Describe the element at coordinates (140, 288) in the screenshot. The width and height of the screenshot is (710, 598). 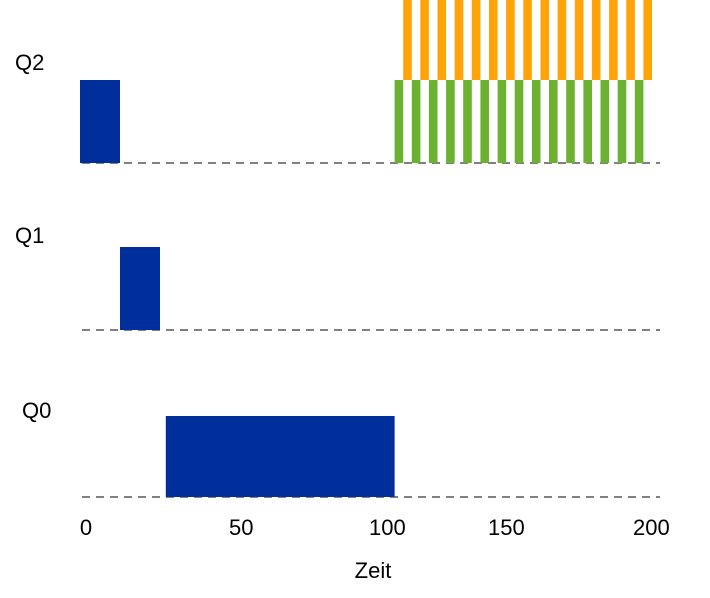
I see `bar-segment-q1` at that location.